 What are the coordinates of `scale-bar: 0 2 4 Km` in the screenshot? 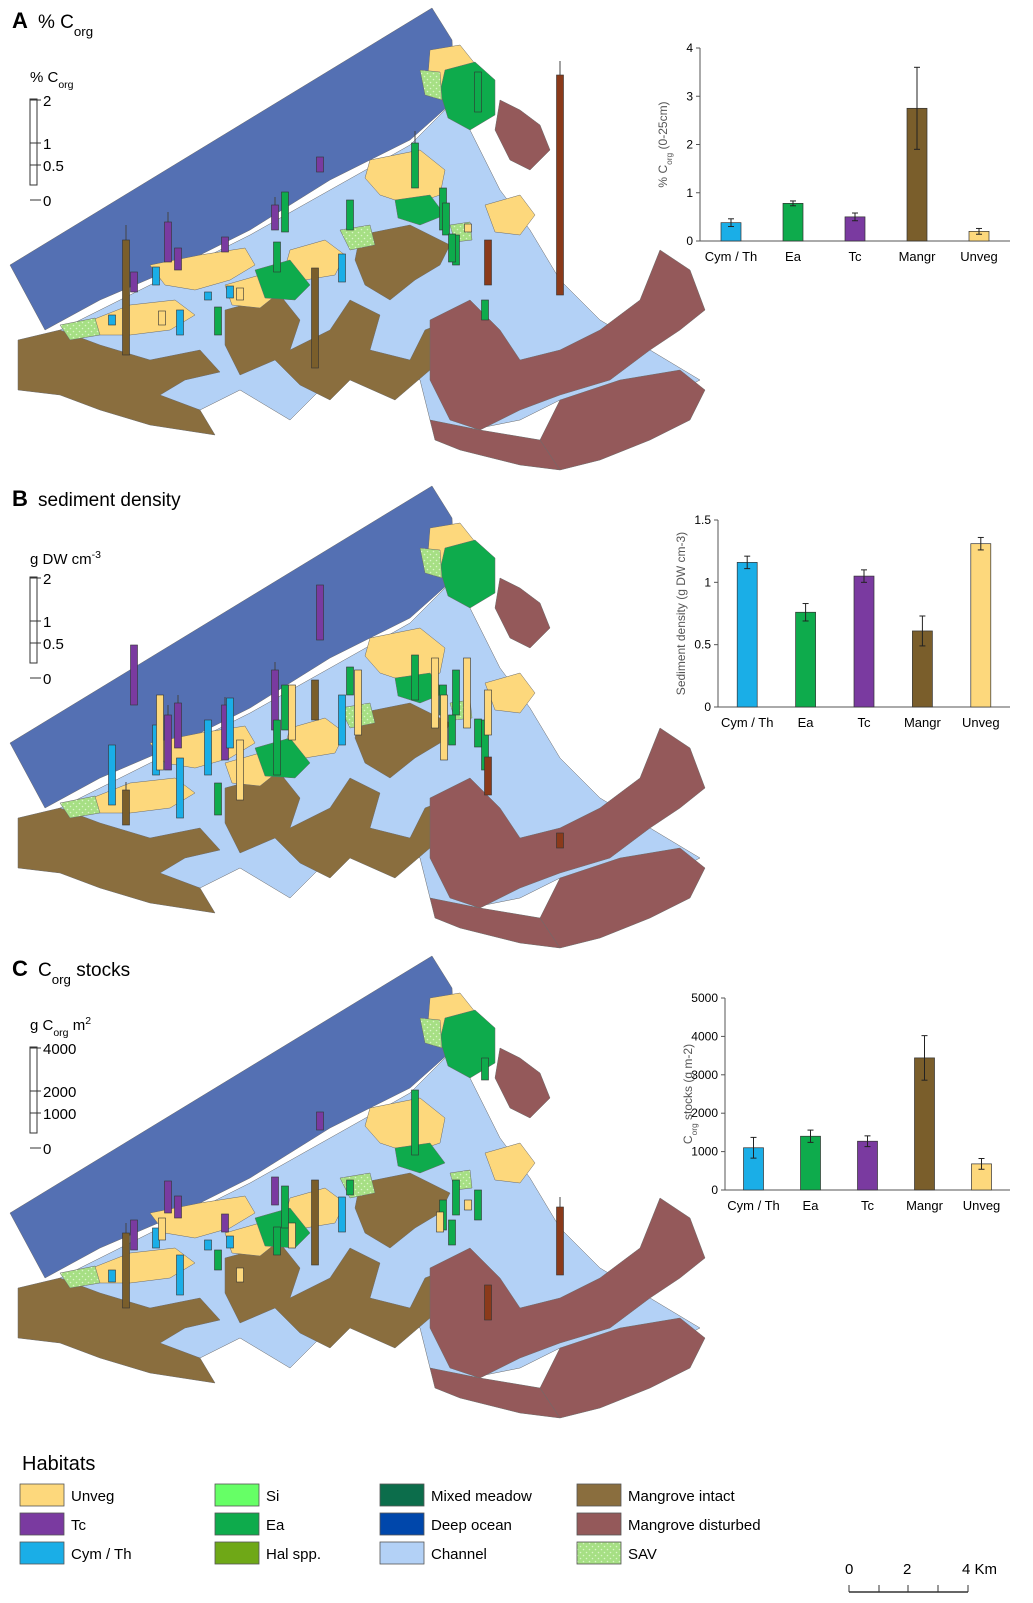 It's located at (921, 1577).